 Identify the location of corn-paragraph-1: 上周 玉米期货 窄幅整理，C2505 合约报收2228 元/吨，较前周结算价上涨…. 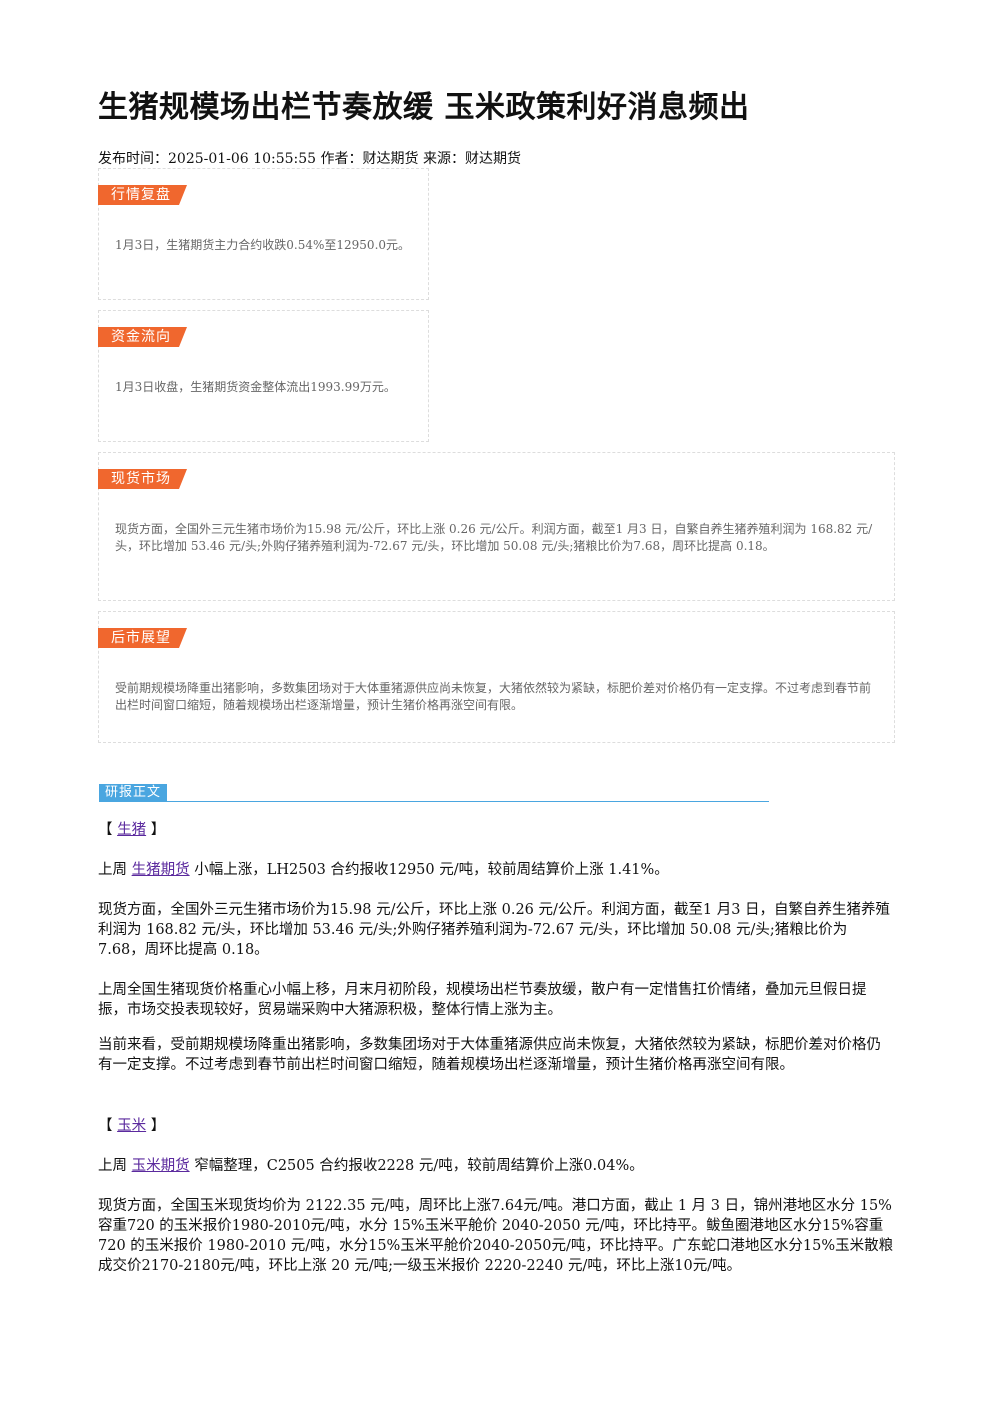
(496, 1166).